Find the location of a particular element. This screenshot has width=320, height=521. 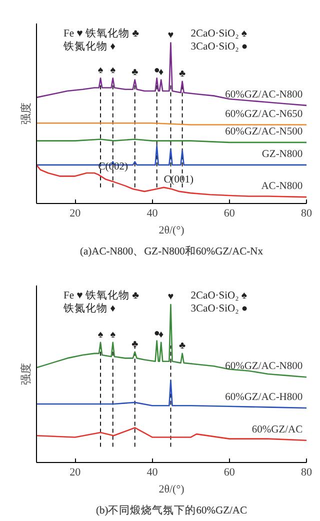

series-label: GZ-N800 is located at coordinates (282, 154).